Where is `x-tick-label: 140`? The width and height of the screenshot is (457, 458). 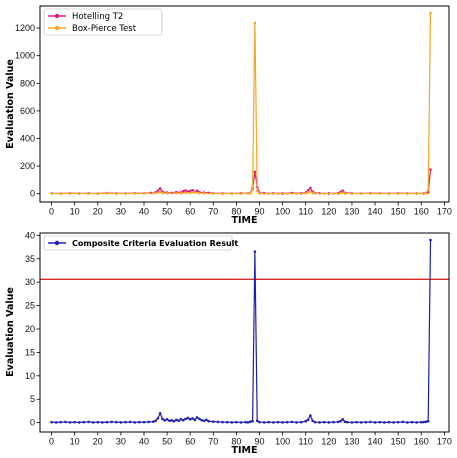
x-tick-label: 140 is located at coordinates (375, 212).